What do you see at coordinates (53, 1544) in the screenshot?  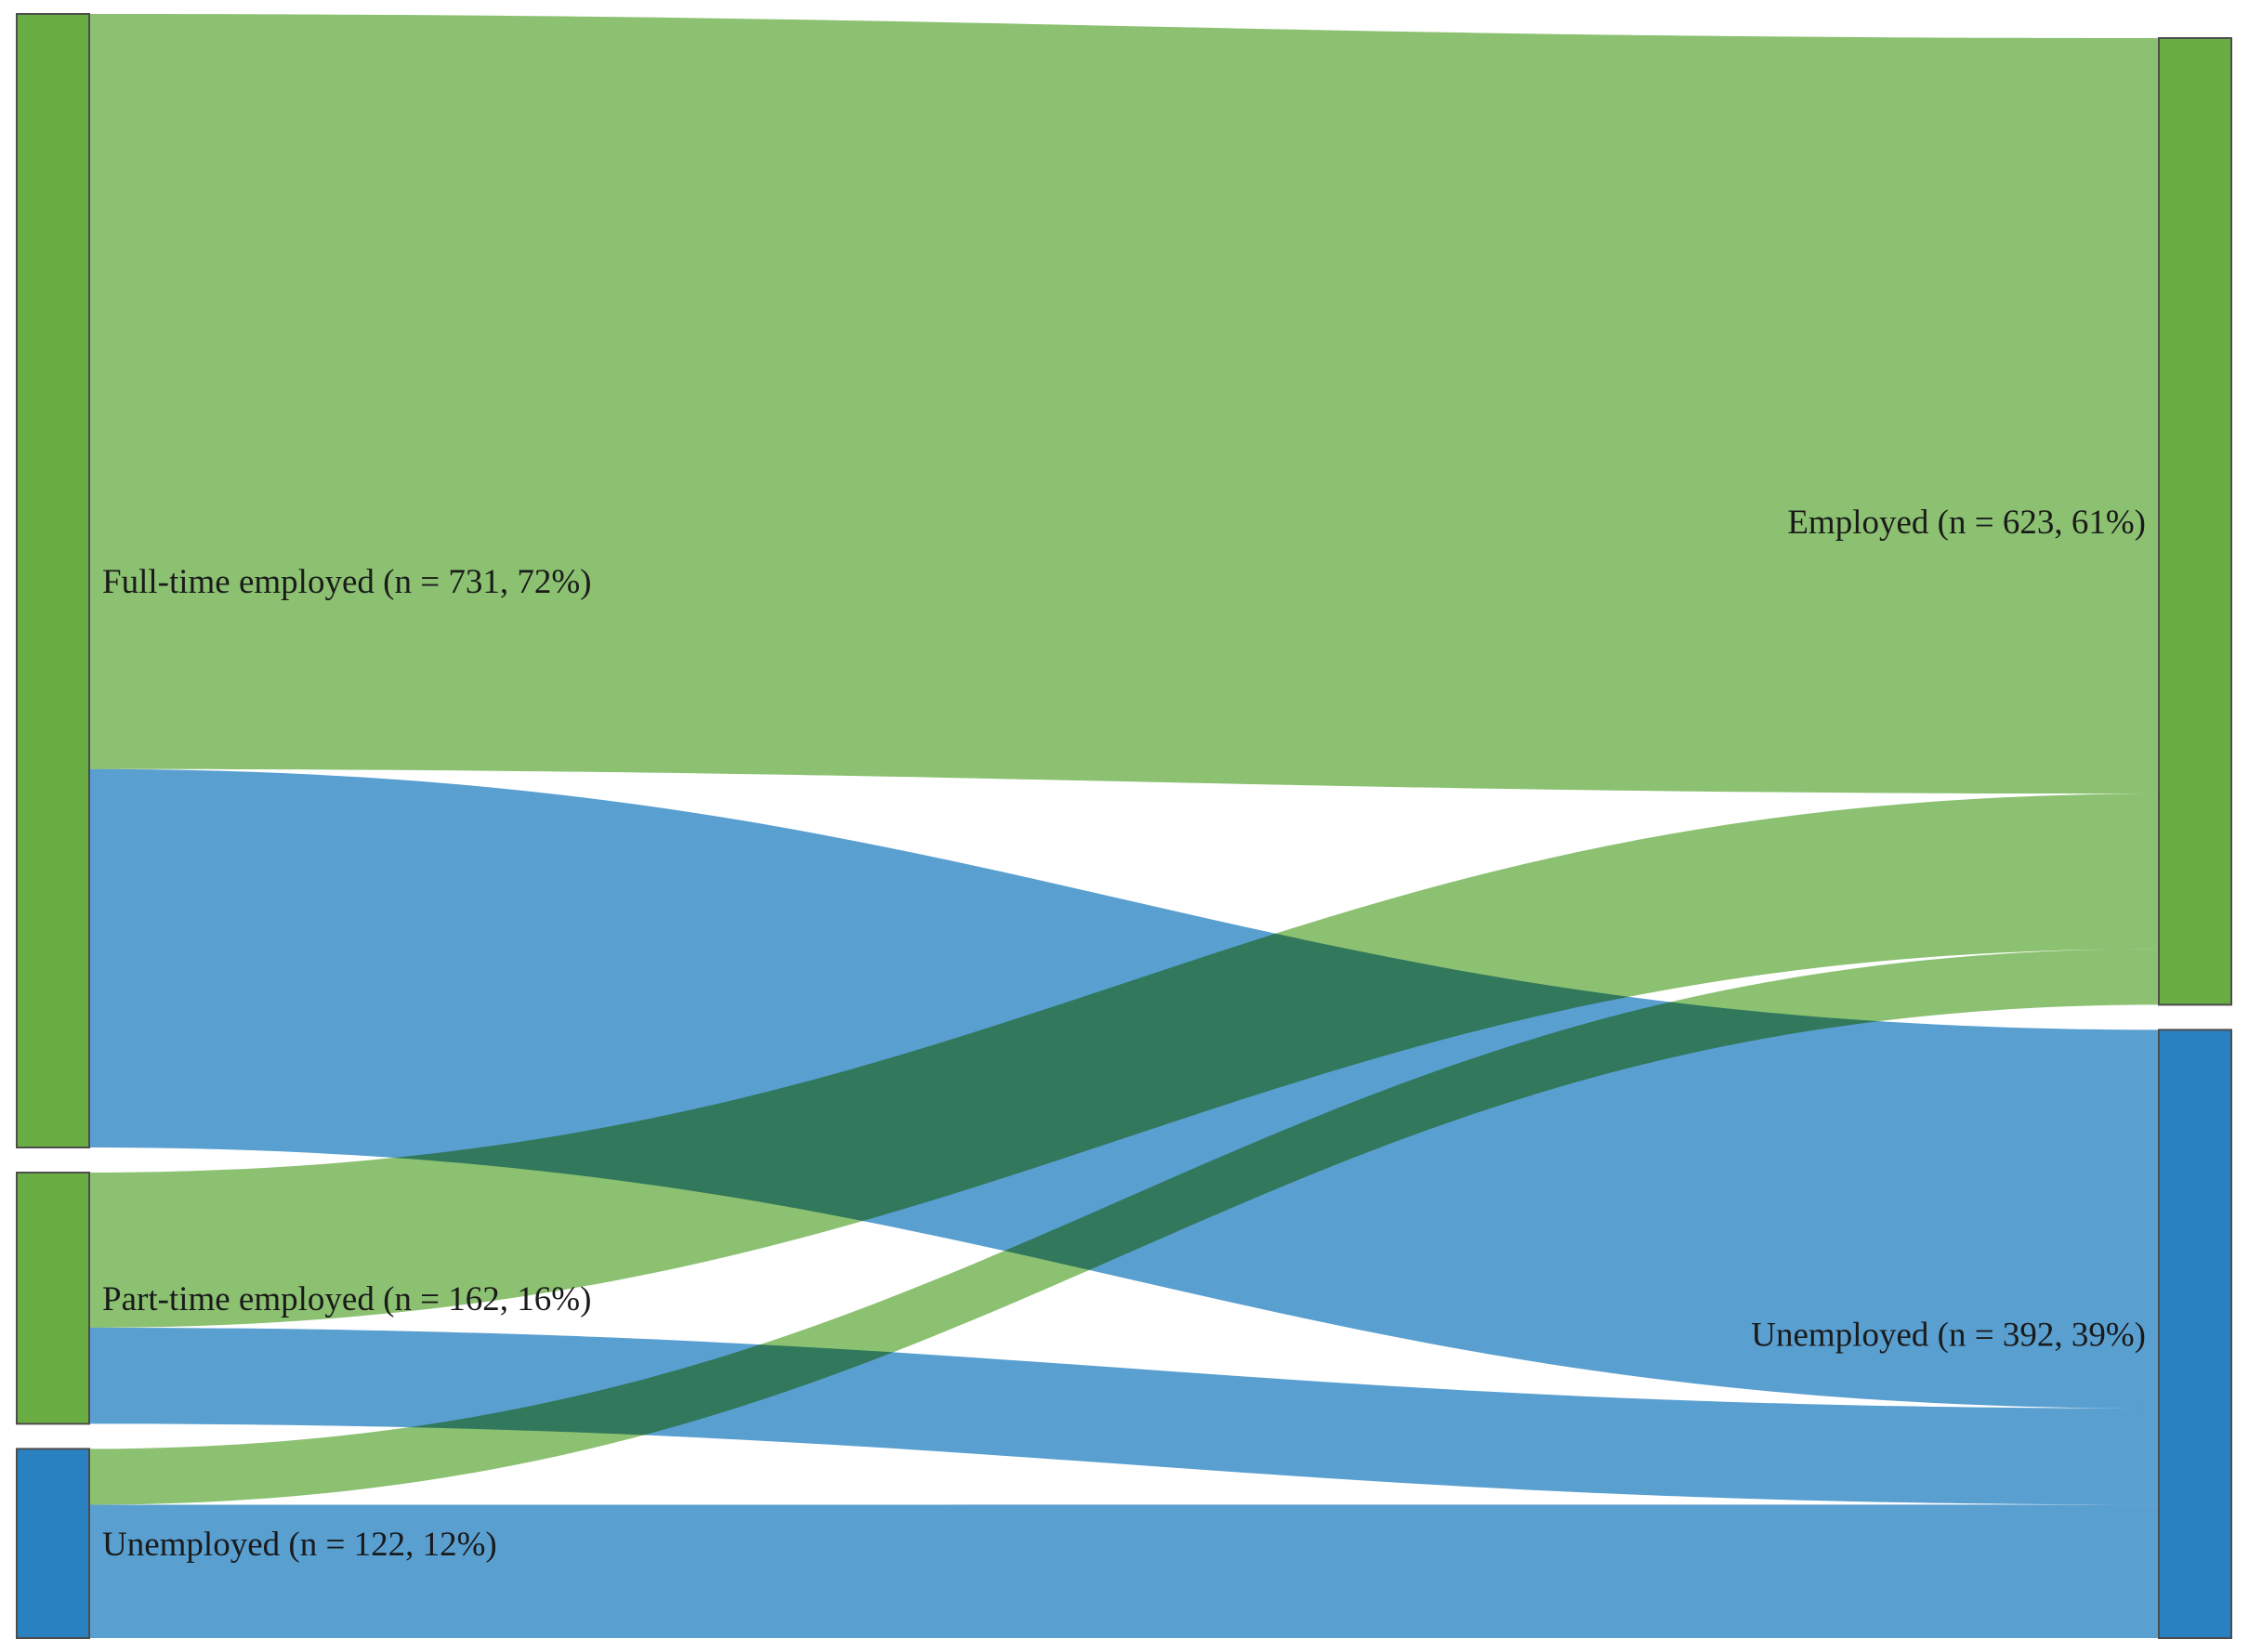 I see `source-node-ue` at bounding box center [53, 1544].